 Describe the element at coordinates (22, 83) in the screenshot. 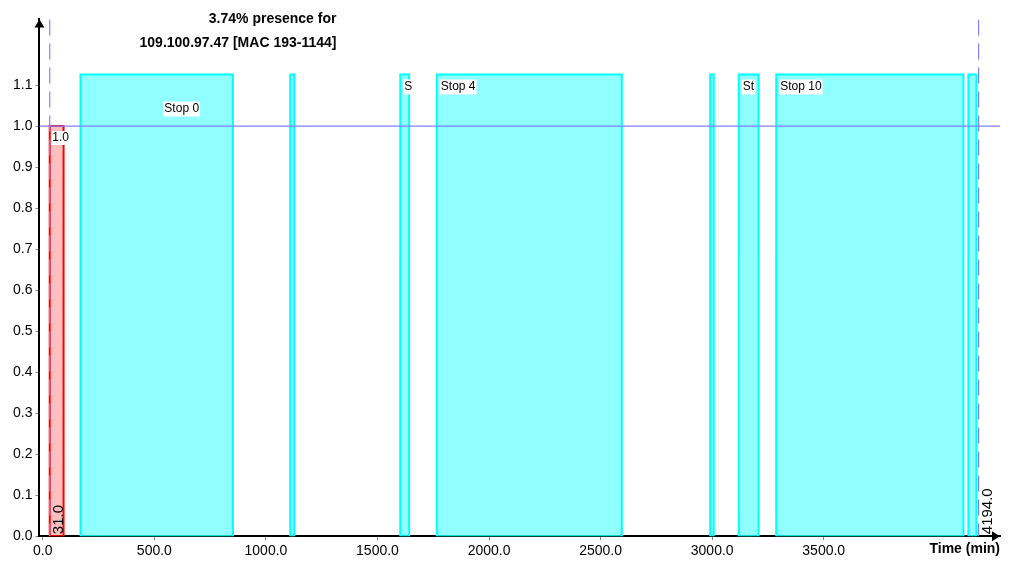

I see `y-tick-label: 1.1` at that location.